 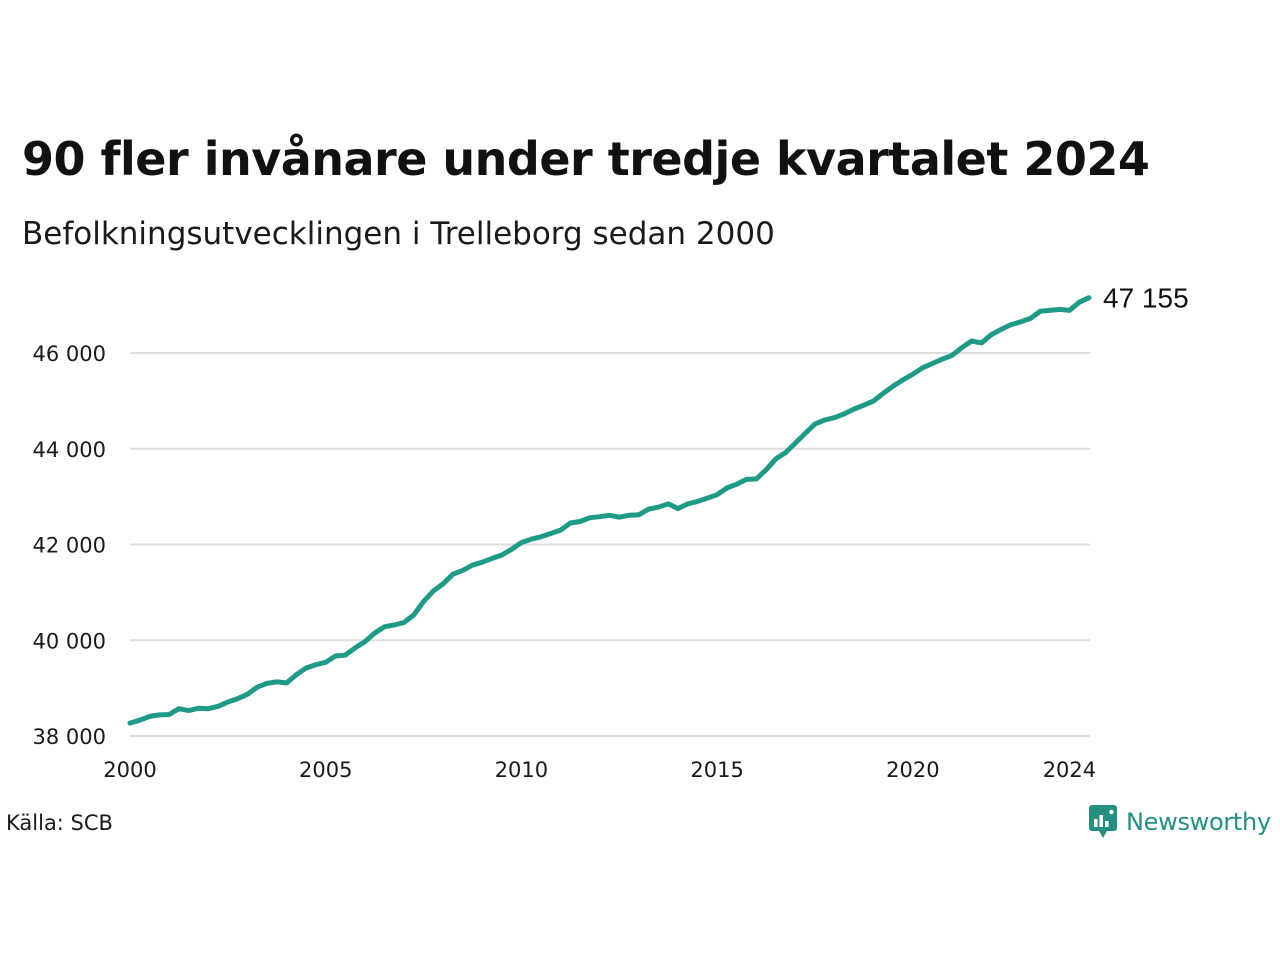 What do you see at coordinates (59, 823) in the screenshot?
I see `source-note: Källa: SCB` at bounding box center [59, 823].